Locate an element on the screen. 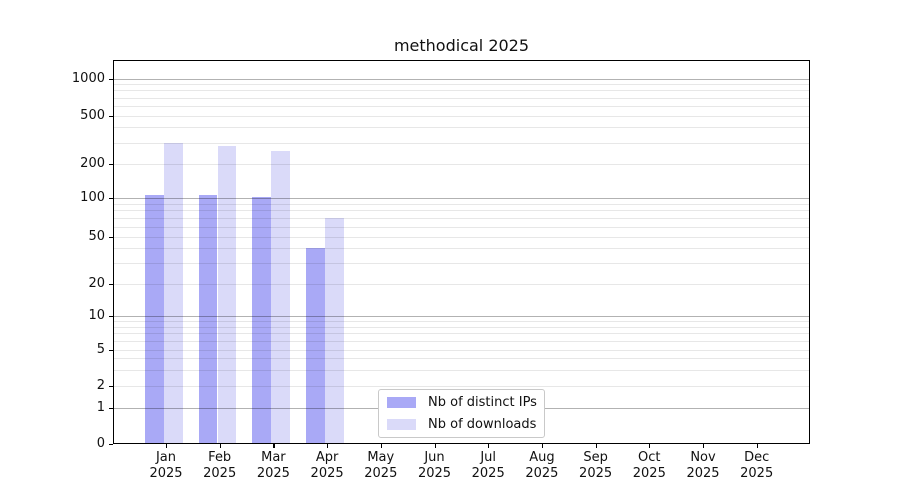 The image size is (900, 500). y-tick-label: 10 is located at coordinates (96, 315).